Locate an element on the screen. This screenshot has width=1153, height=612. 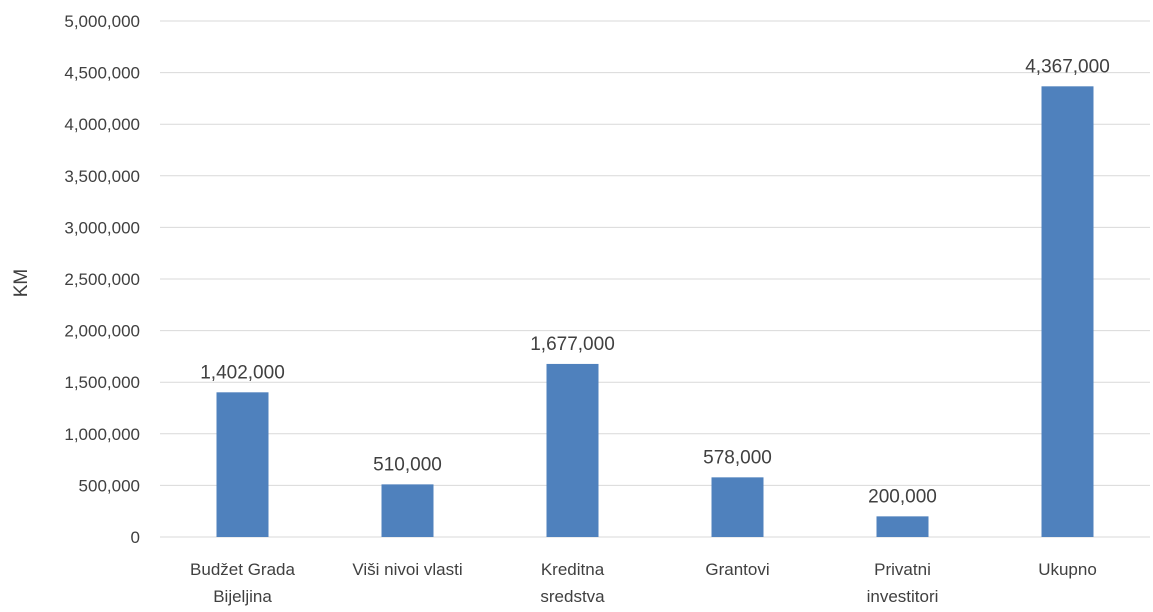
y-tick-label: 4,500,000 is located at coordinates (102, 73).